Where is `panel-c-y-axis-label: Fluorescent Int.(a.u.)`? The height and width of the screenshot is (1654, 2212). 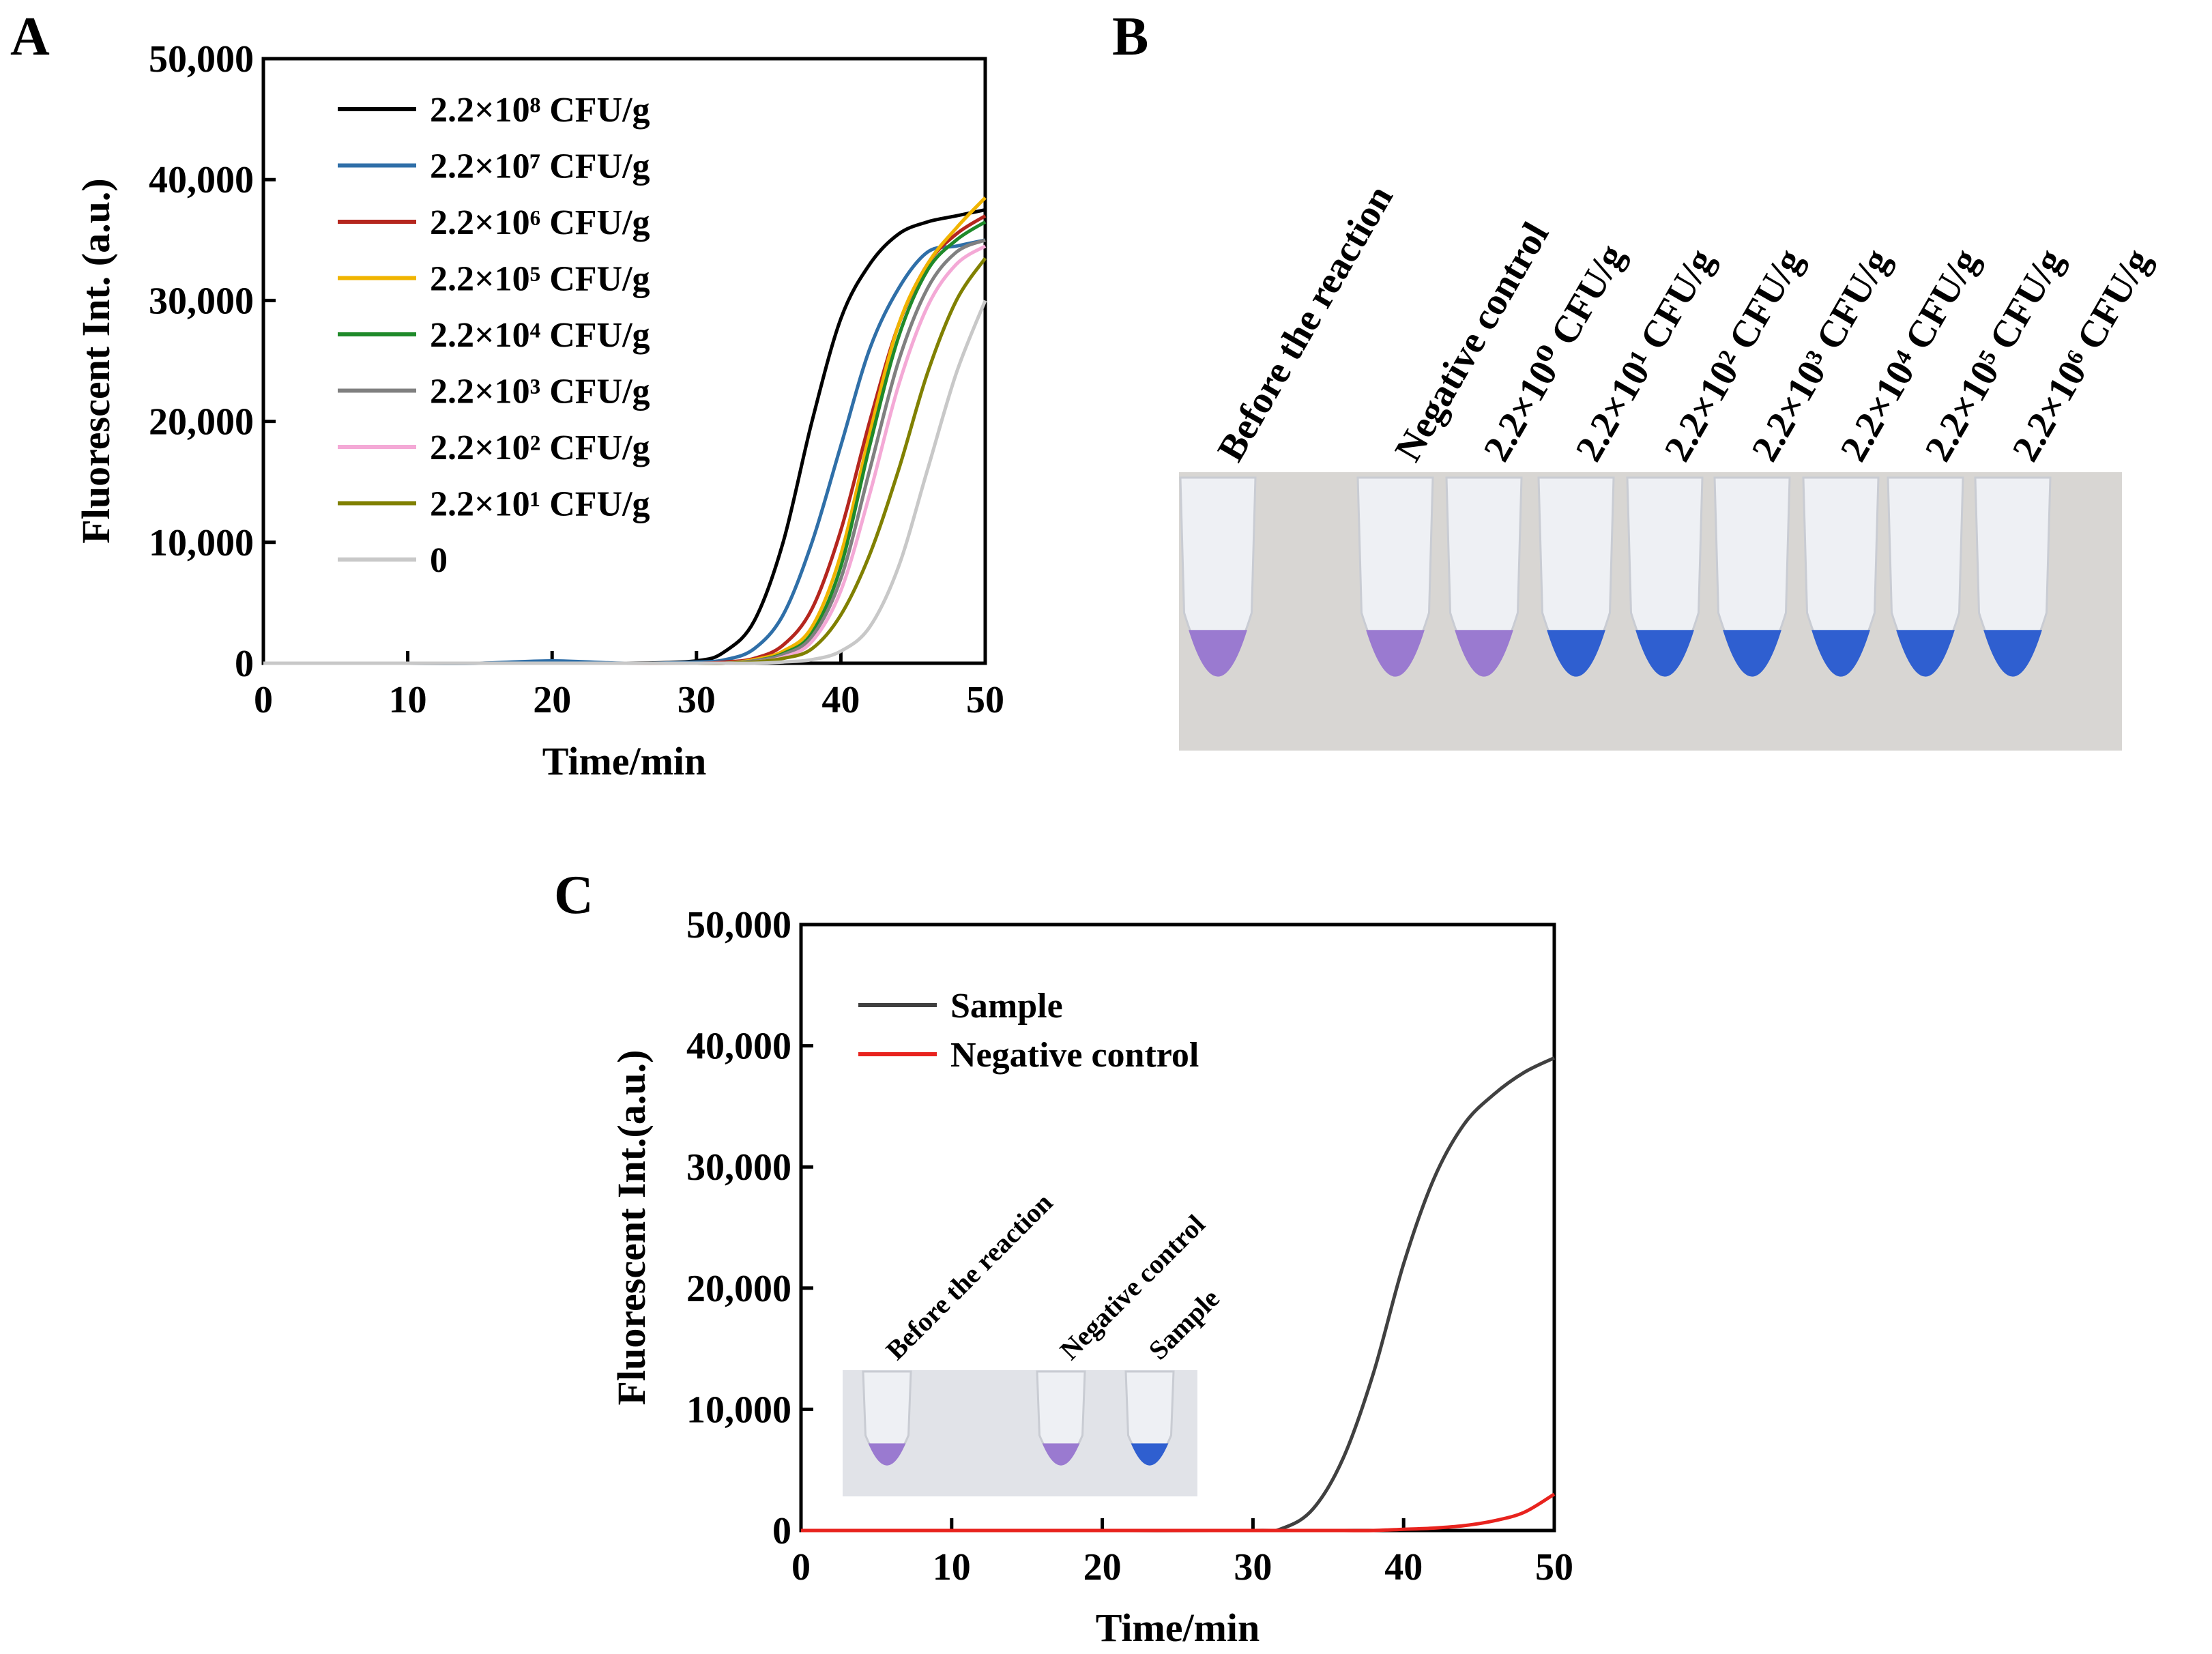
panel-c-y-axis-label: Fluorescent Int.(a.u.) is located at coordinates (631, 1228).